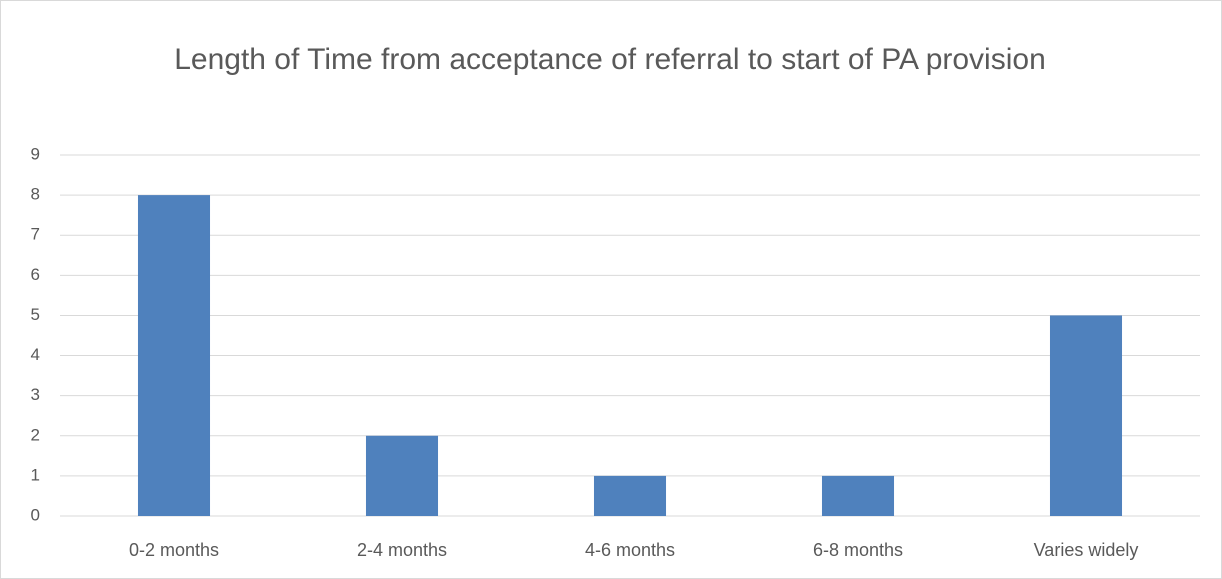 The height and width of the screenshot is (579, 1222). I want to click on x-tick-label: 4-6 months, so click(630, 550).